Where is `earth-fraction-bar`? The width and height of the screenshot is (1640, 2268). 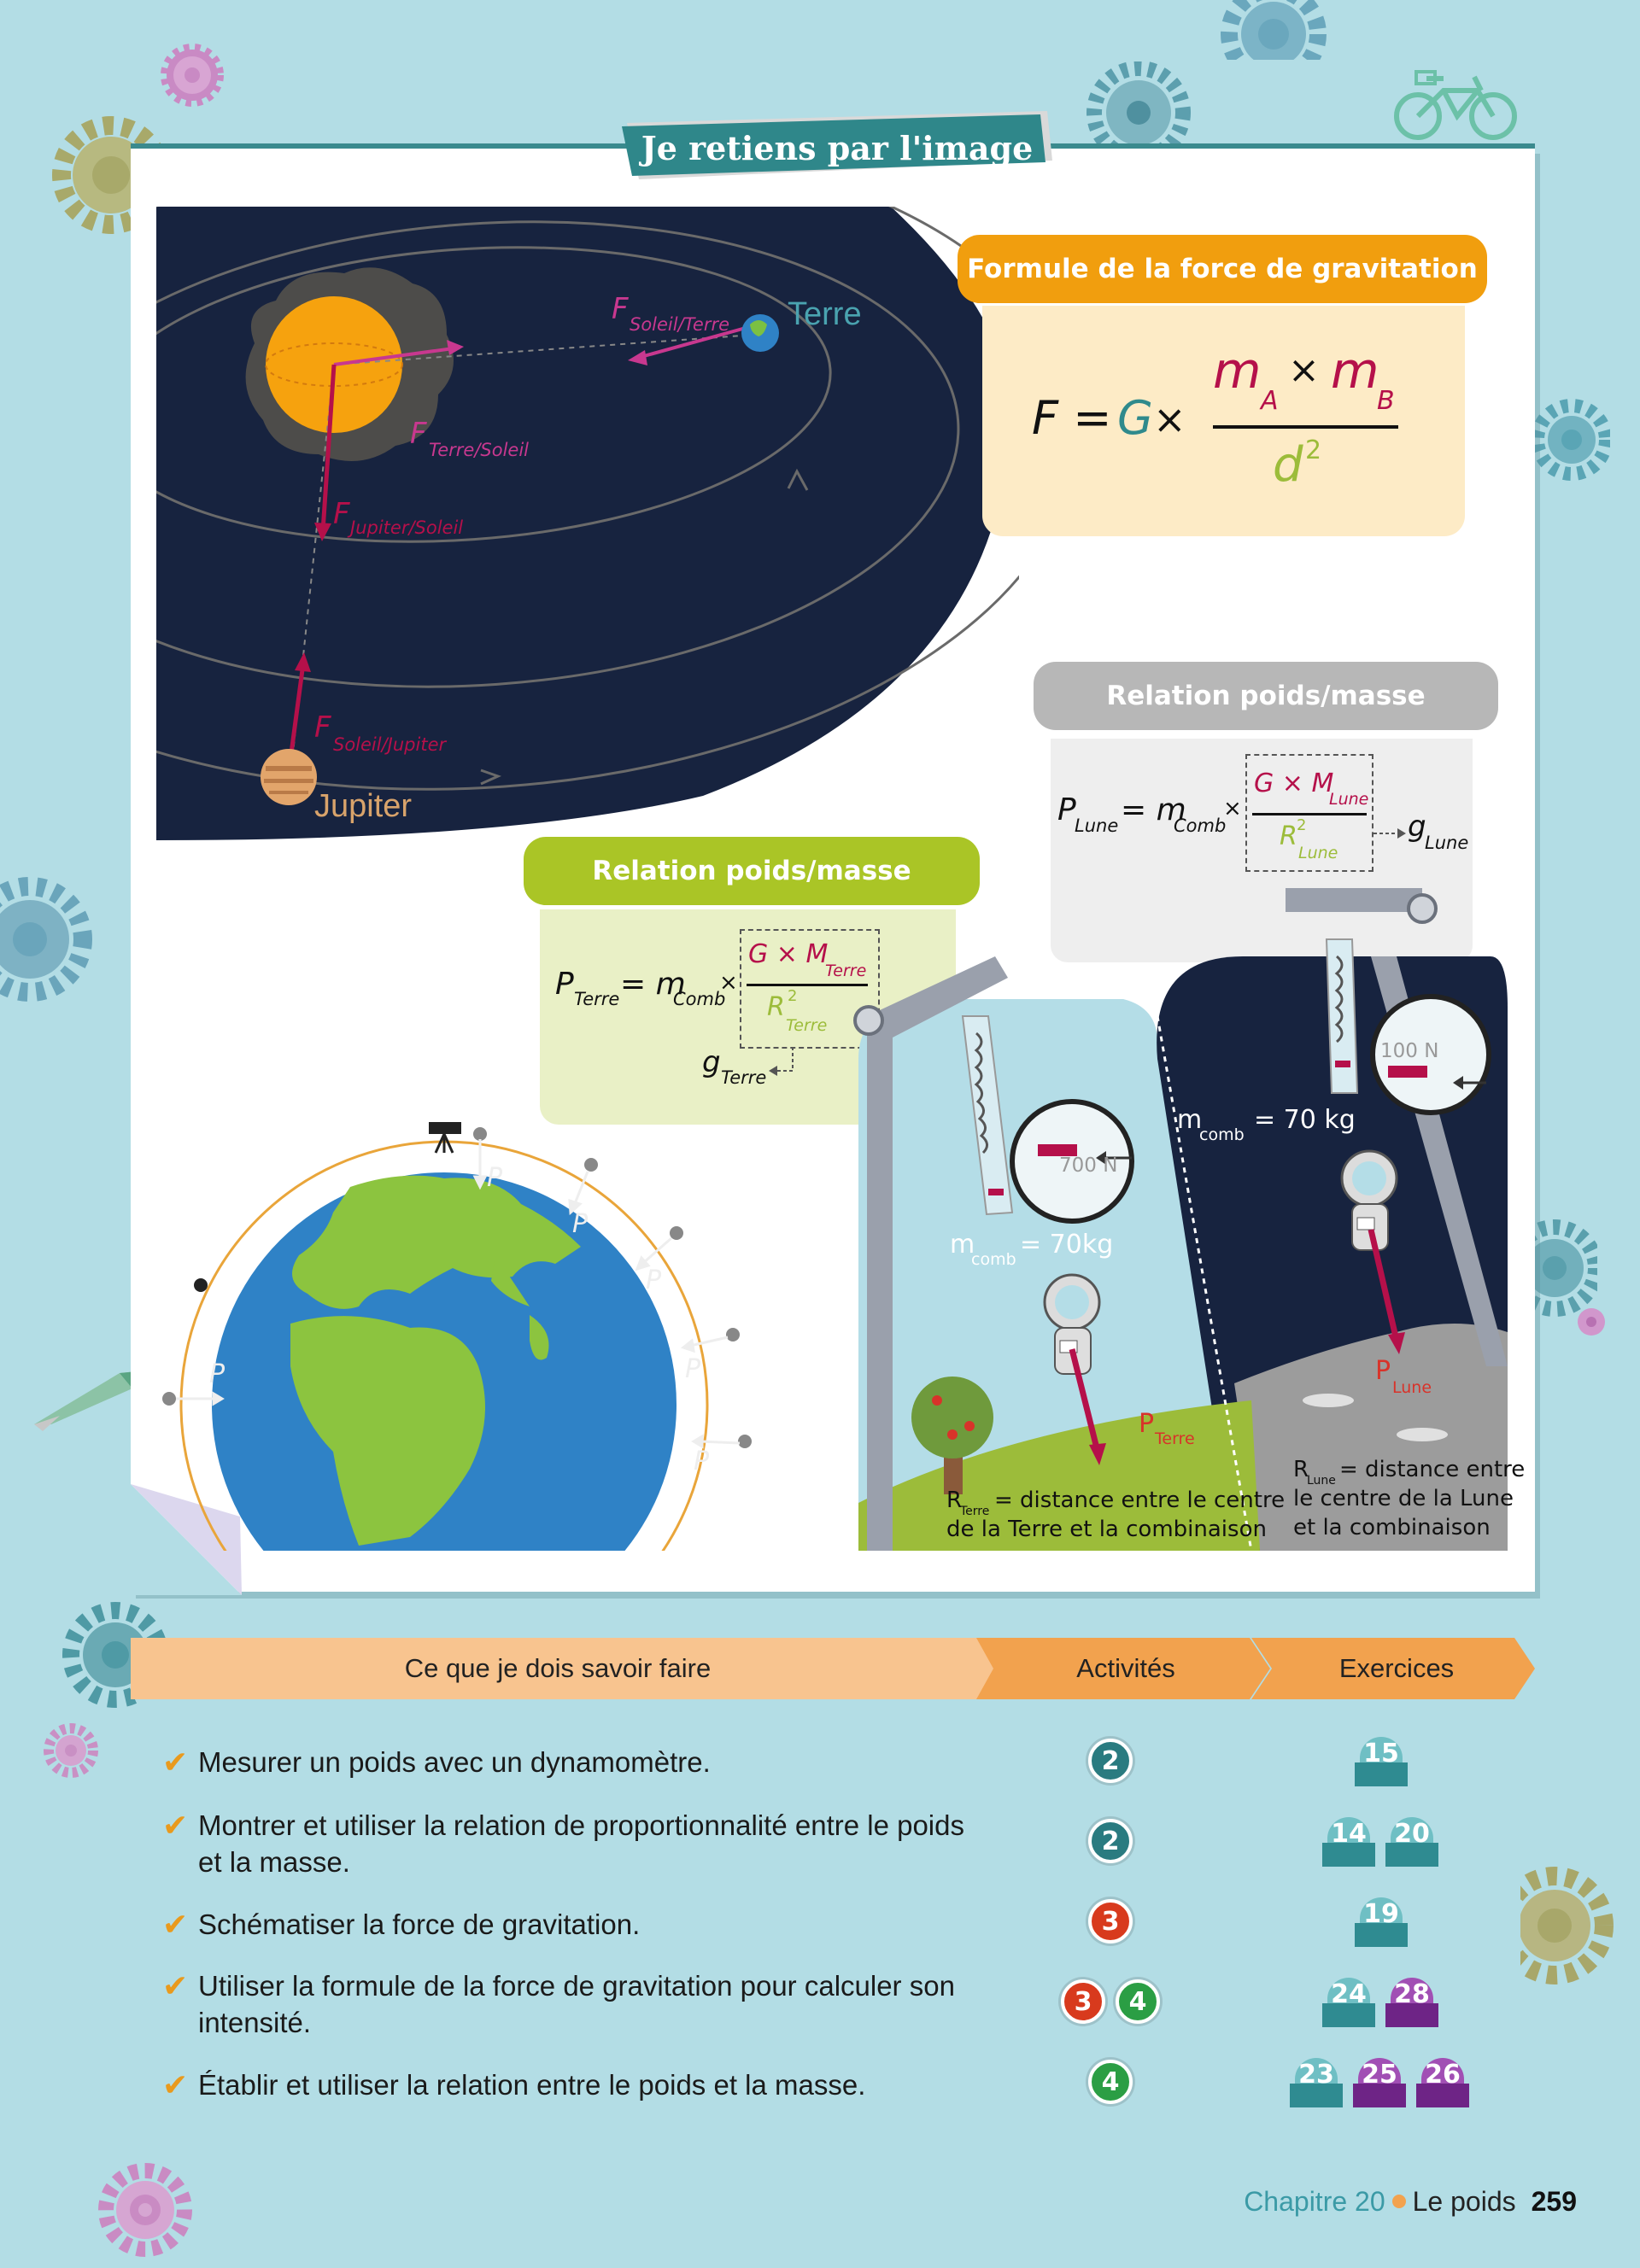 earth-fraction-bar is located at coordinates (807, 985).